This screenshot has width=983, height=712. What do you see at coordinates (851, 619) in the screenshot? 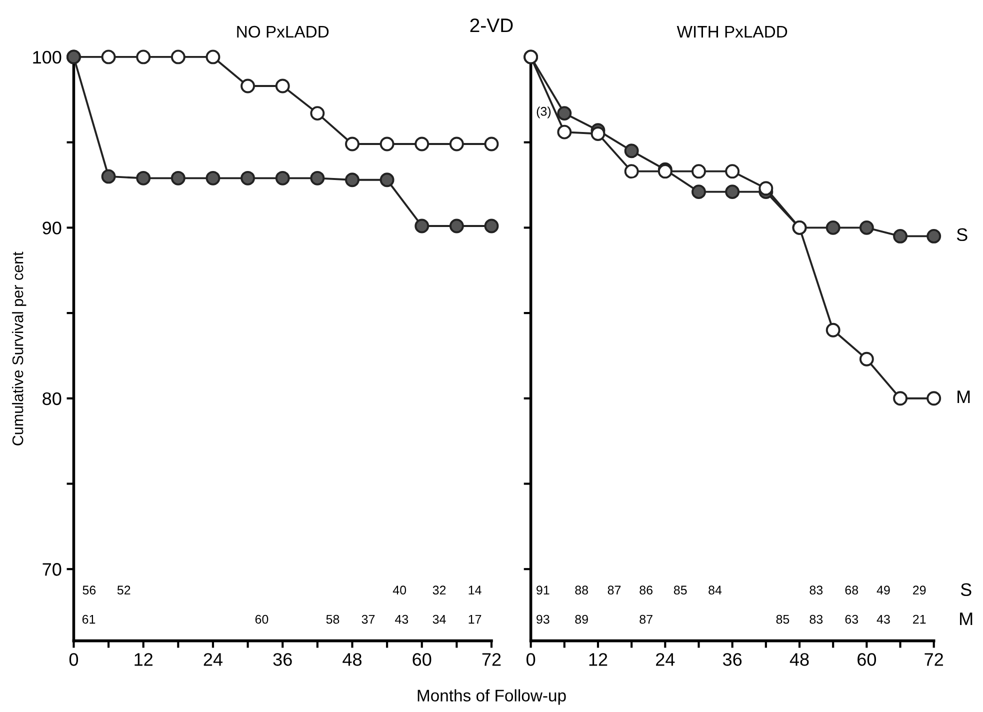
I see `annotation: 63` at bounding box center [851, 619].